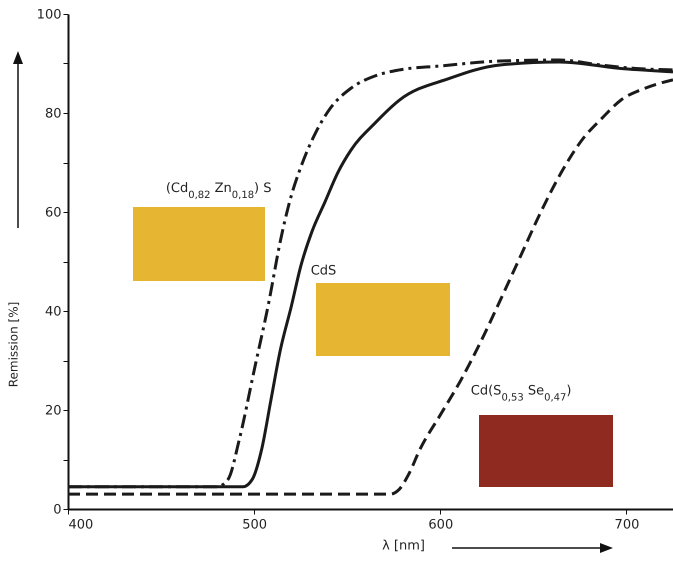 This screenshot has height=562, width=673. What do you see at coordinates (49, 15) in the screenshot?
I see `y-tick-label: 100` at bounding box center [49, 15].